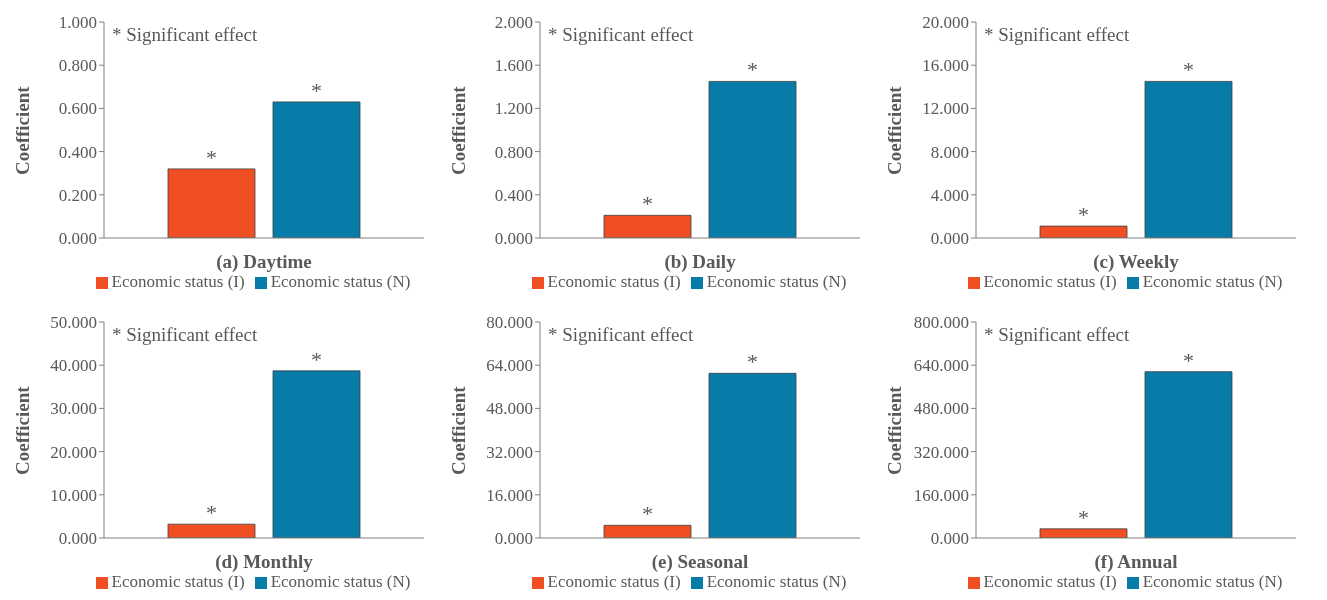  Describe the element at coordinates (77, 195) in the screenshot. I see `y-tick-label: 0.200` at that location.